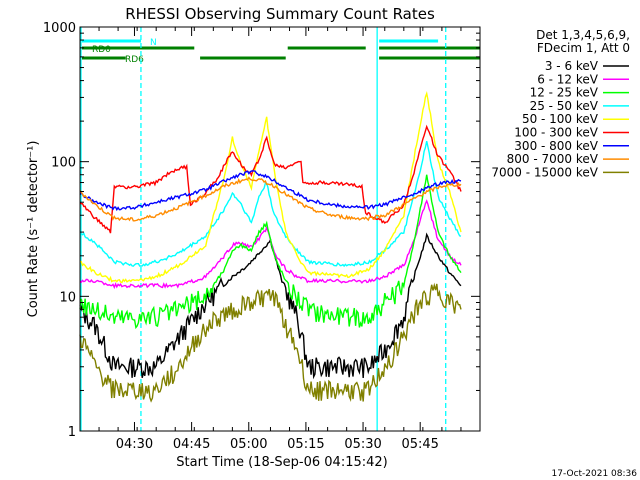 This screenshot has height=480, width=640. What do you see at coordinates (191, 444) in the screenshot?
I see `x-tick-label: 04:45` at bounding box center [191, 444].